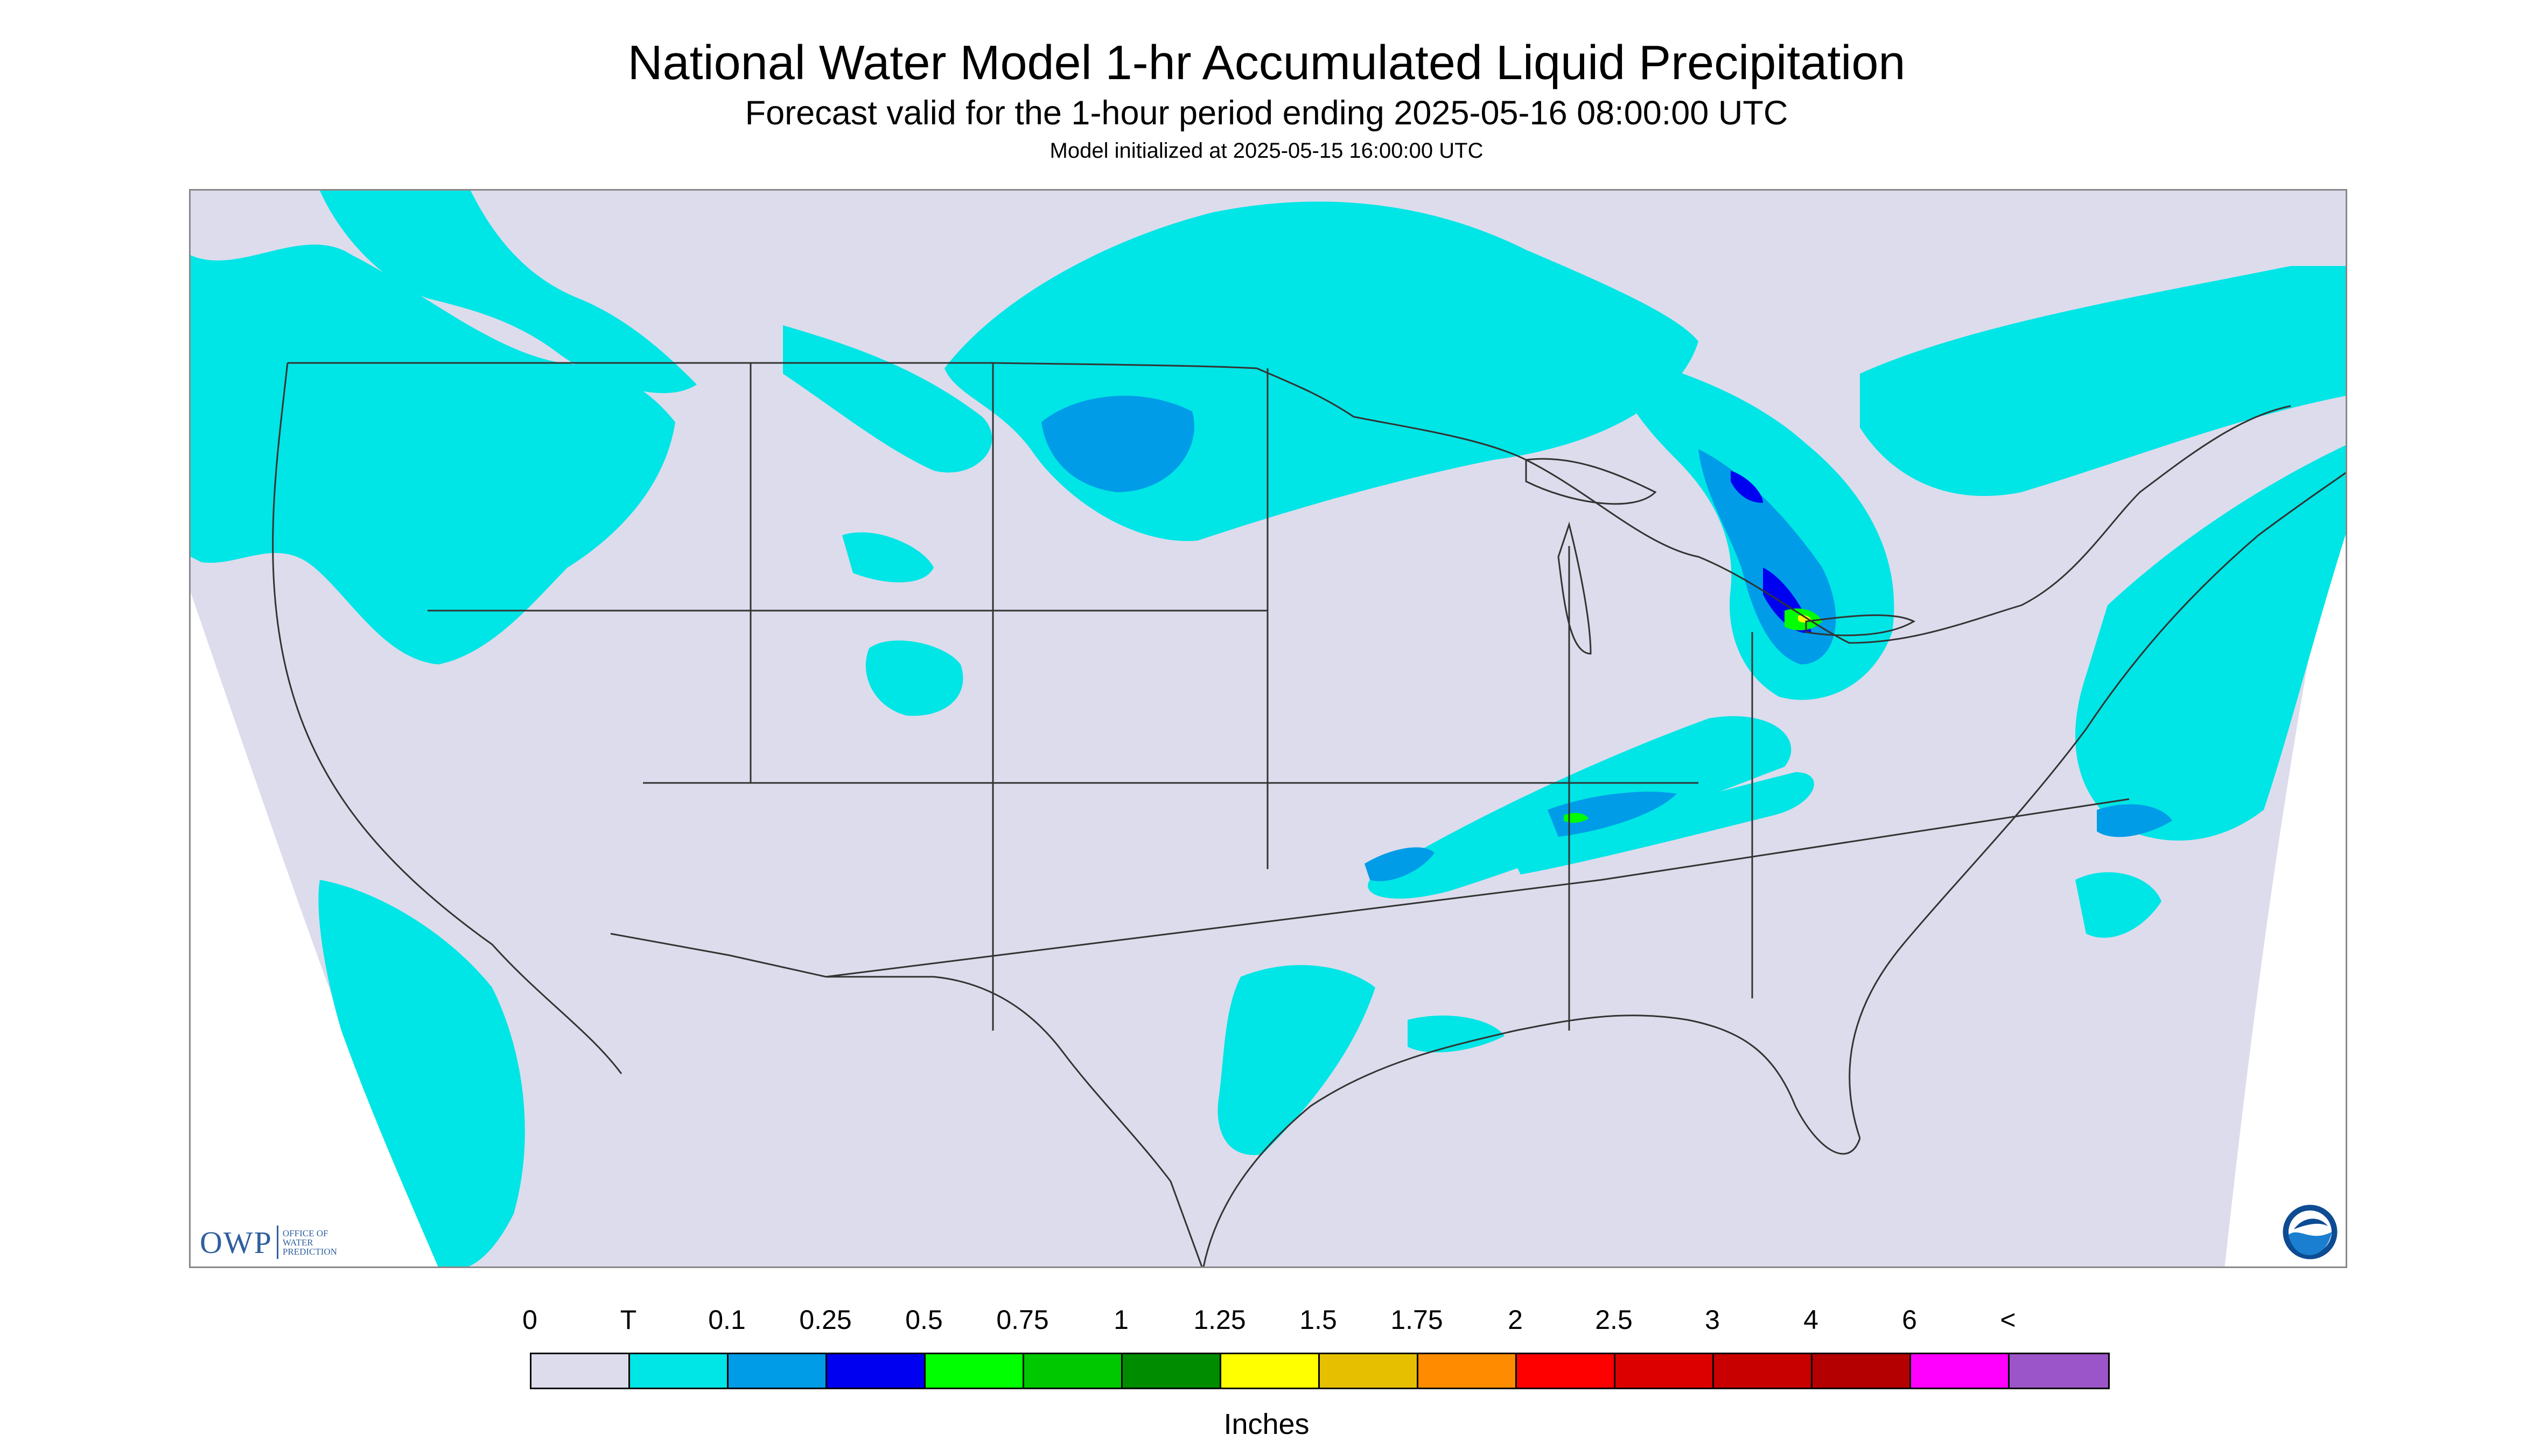 The height and width of the screenshot is (1456, 2533). I want to click on east-coast-rain, so click(2210, 643).